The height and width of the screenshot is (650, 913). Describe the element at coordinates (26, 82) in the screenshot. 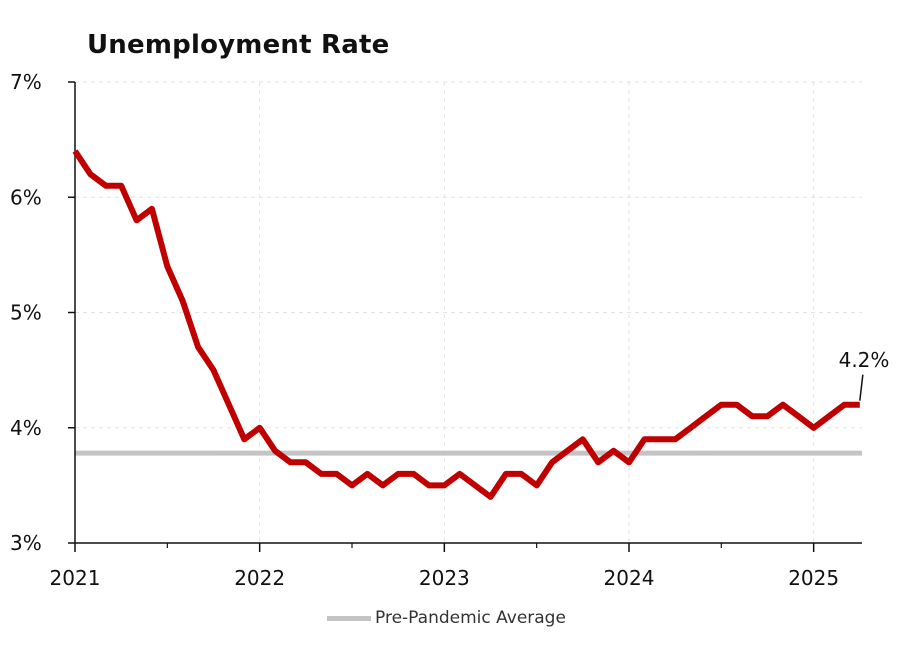

I see `y-tick-label: 7%` at that location.